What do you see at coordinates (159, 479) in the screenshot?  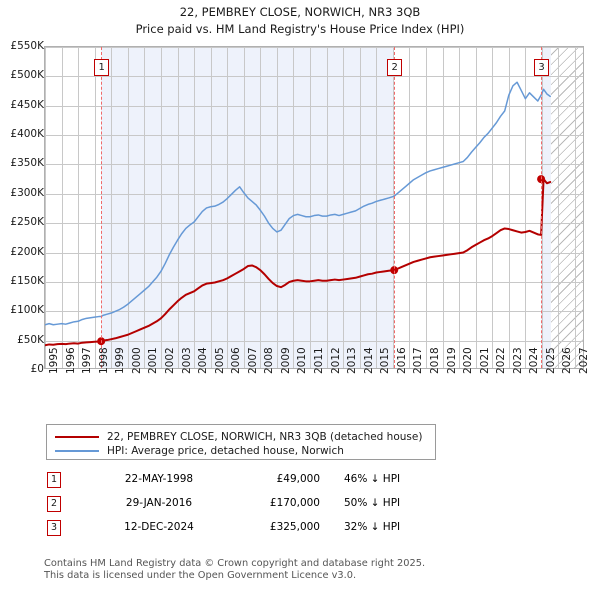 I see `transaction-date: 22-MAY-1998` at bounding box center [159, 479].